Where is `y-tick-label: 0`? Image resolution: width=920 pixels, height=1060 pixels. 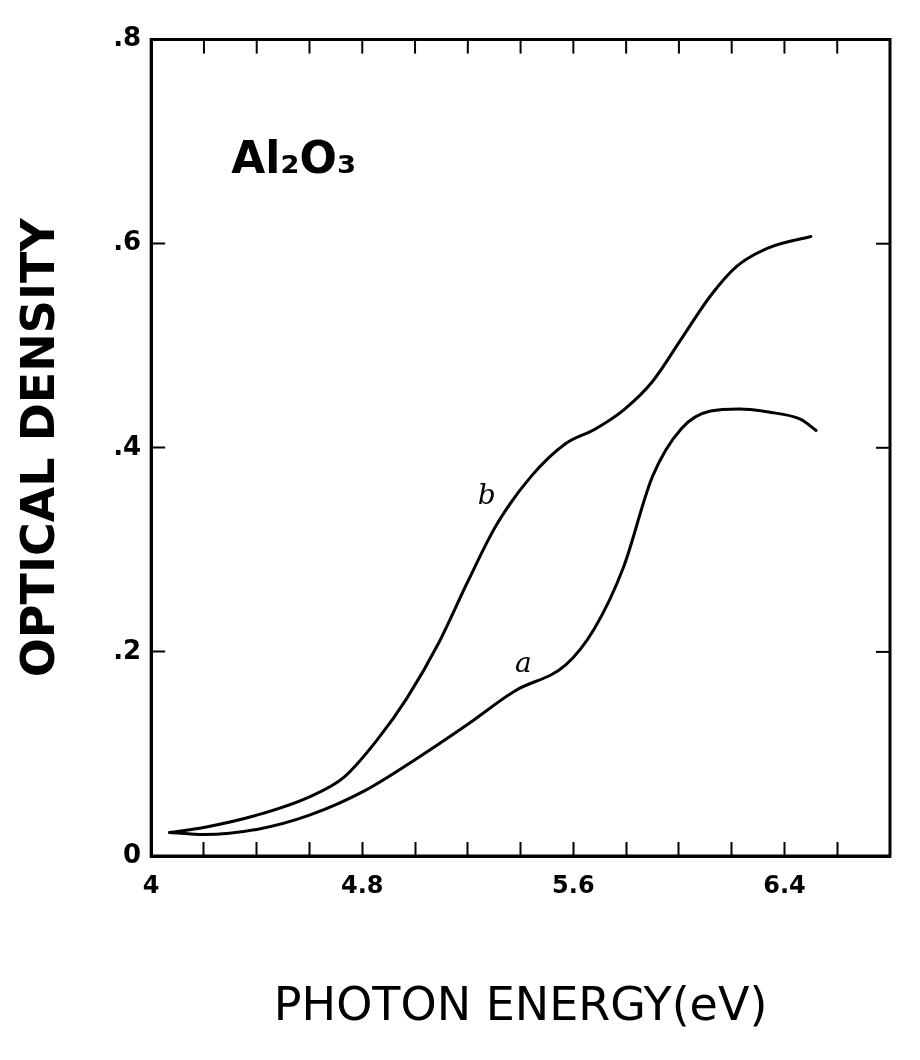
y-tick-label: 0 is located at coordinates (132, 853).